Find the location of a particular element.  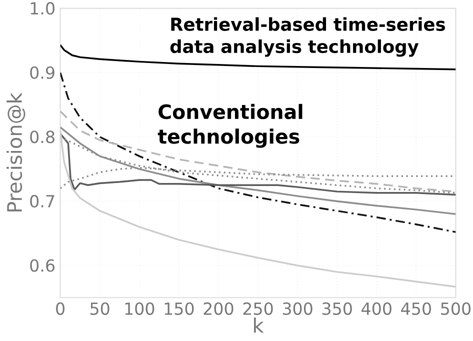

x-tick-label: 450 is located at coordinates (416, 308).